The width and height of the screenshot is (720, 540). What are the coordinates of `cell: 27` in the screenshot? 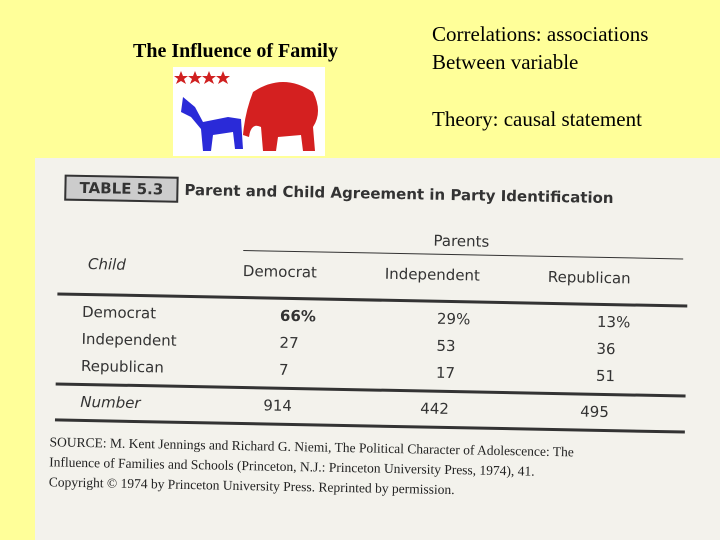 It's located at (289, 343).